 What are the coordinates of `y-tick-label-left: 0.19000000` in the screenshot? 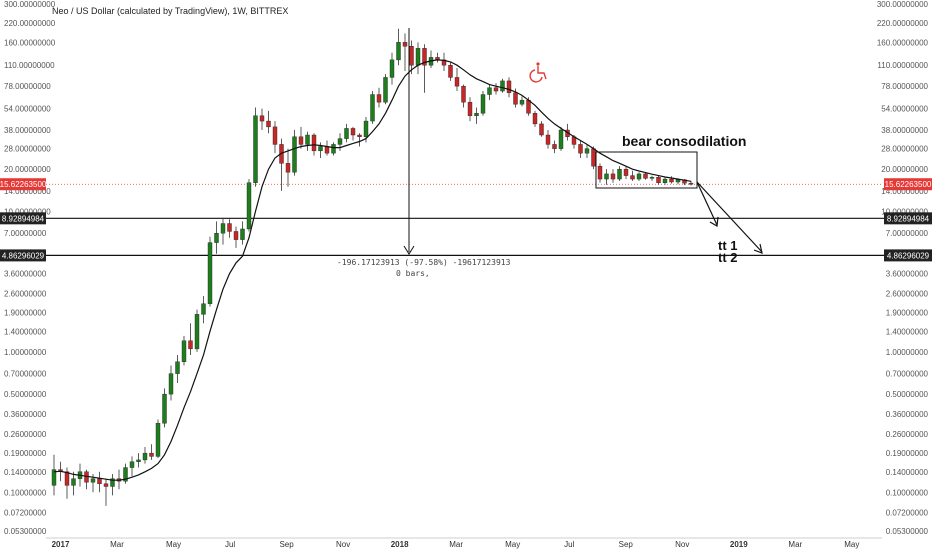 It's located at (25, 453).